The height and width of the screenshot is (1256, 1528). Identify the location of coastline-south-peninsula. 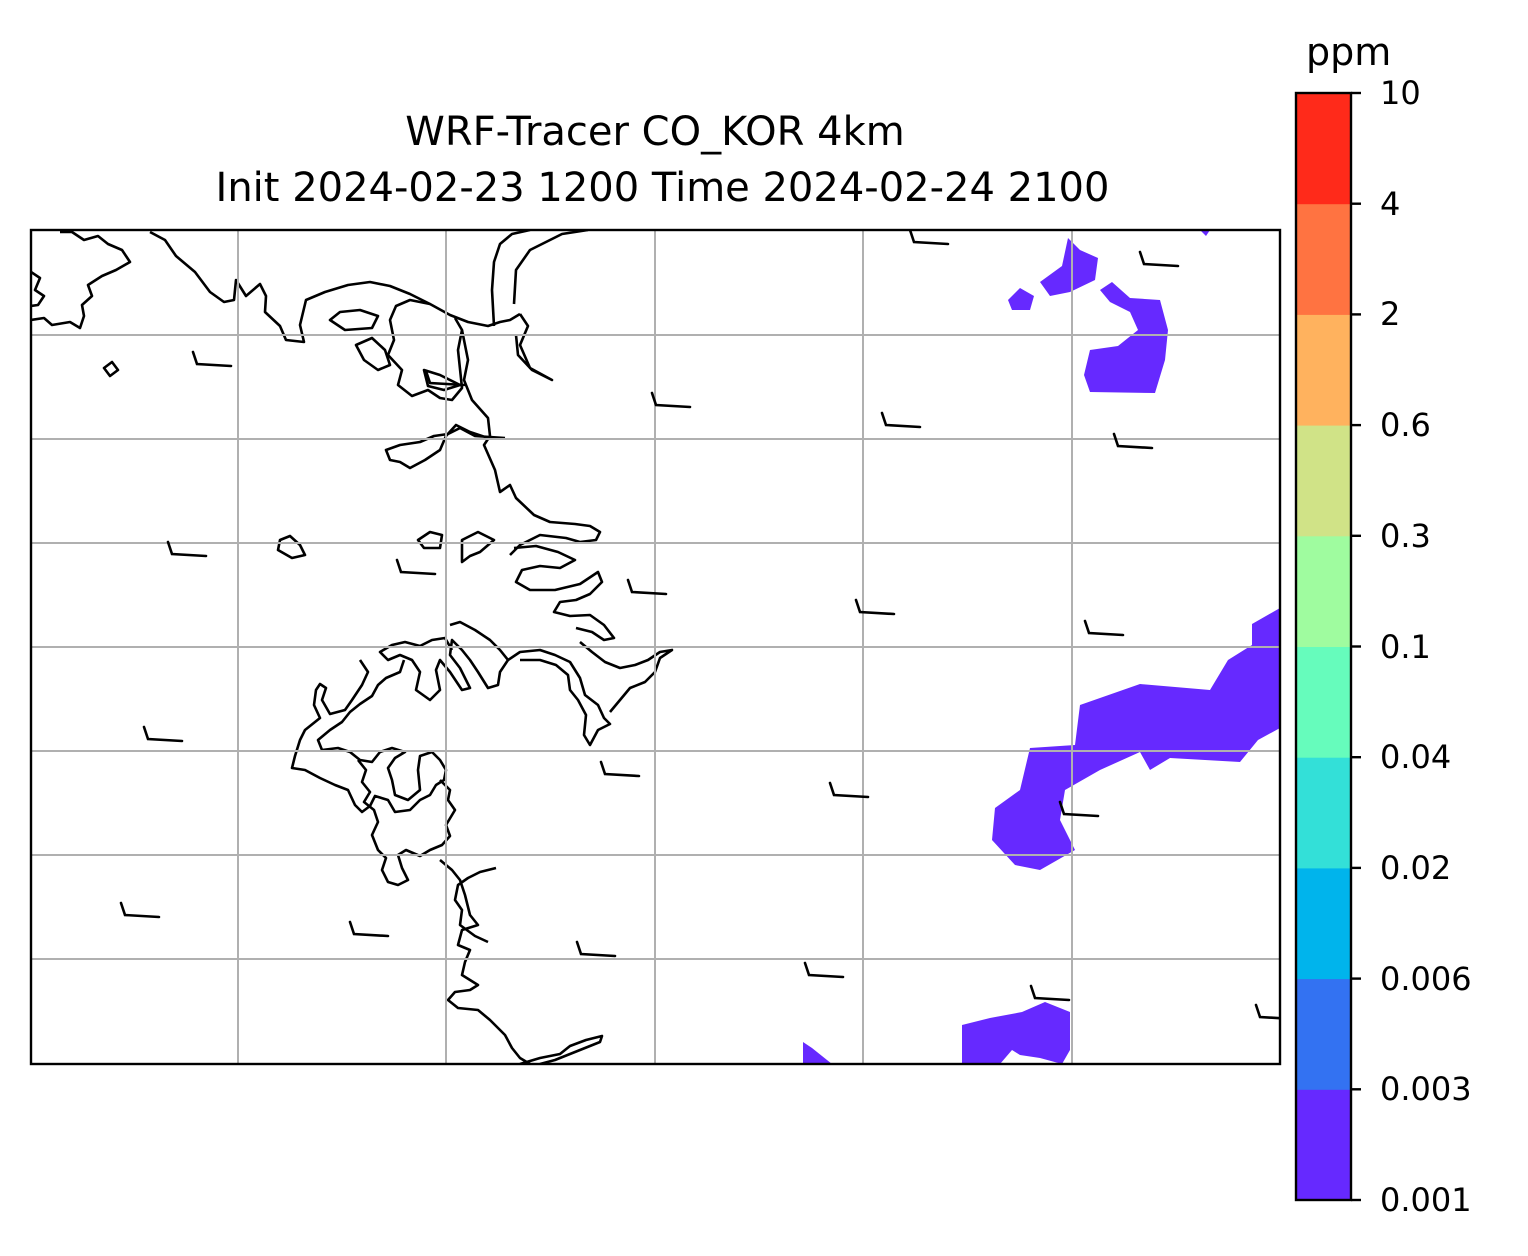
(444, 661).